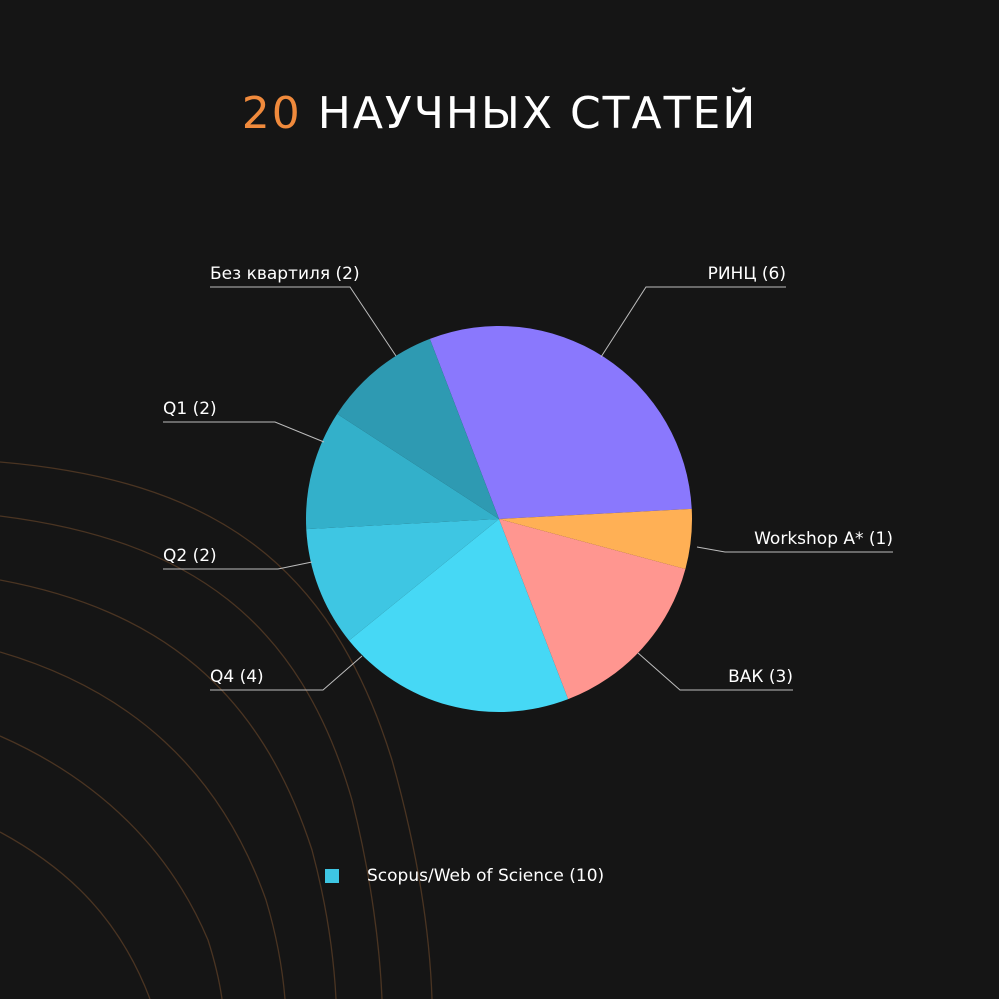 The image size is (999, 999). I want to click on legend-label: Scopus/Web of Science (10), so click(486, 876).